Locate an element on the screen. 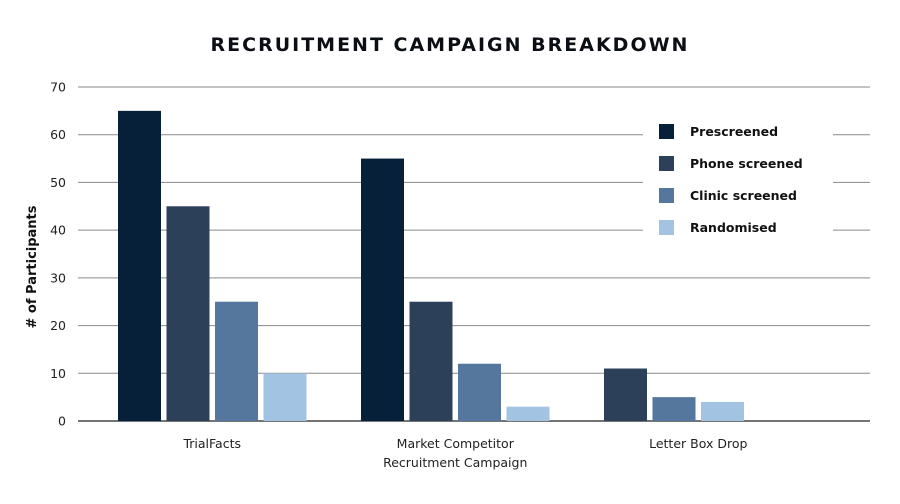 The width and height of the screenshot is (900, 504). x-category-label: TrialFacts is located at coordinates (211, 443).